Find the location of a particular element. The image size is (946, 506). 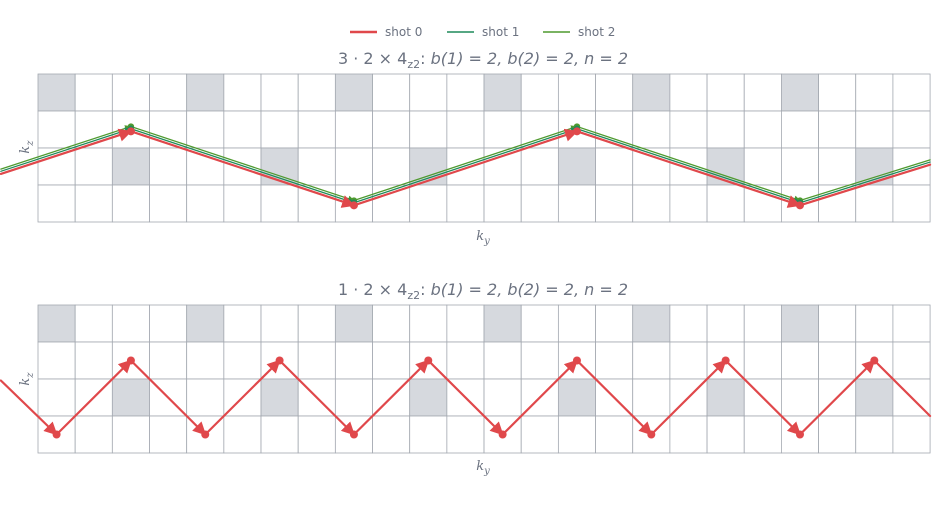

legend-label-shot-0: shot 0 is located at coordinates (403, 32).